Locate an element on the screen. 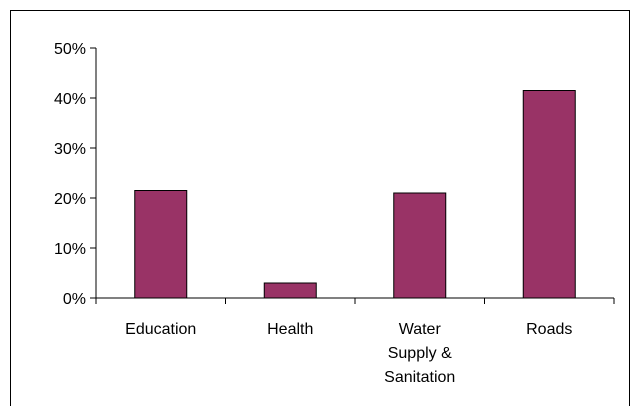 The image size is (631, 406). x-tick-label: Education is located at coordinates (160, 329).